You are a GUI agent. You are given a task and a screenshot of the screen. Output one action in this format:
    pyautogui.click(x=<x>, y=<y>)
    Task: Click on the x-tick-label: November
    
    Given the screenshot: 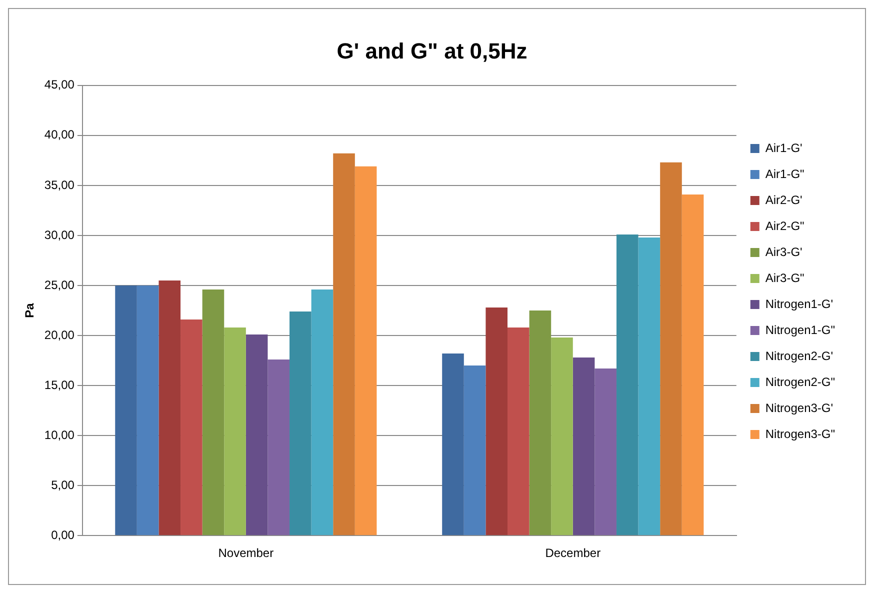 What is the action you would take?
    pyautogui.click(x=246, y=553)
    